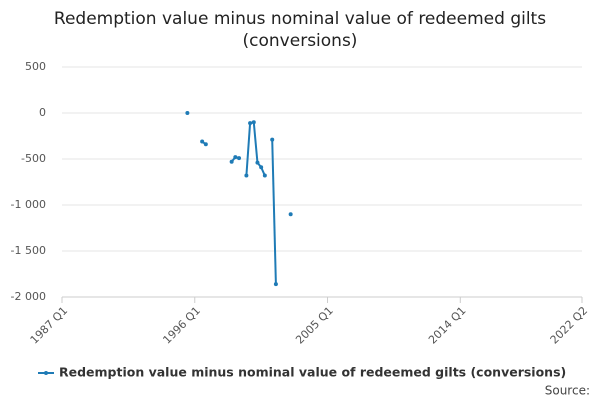 The width and height of the screenshot is (600, 400). Describe the element at coordinates (569, 325) in the screenshot. I see `x-tick-label: 2022 Q2` at that location.